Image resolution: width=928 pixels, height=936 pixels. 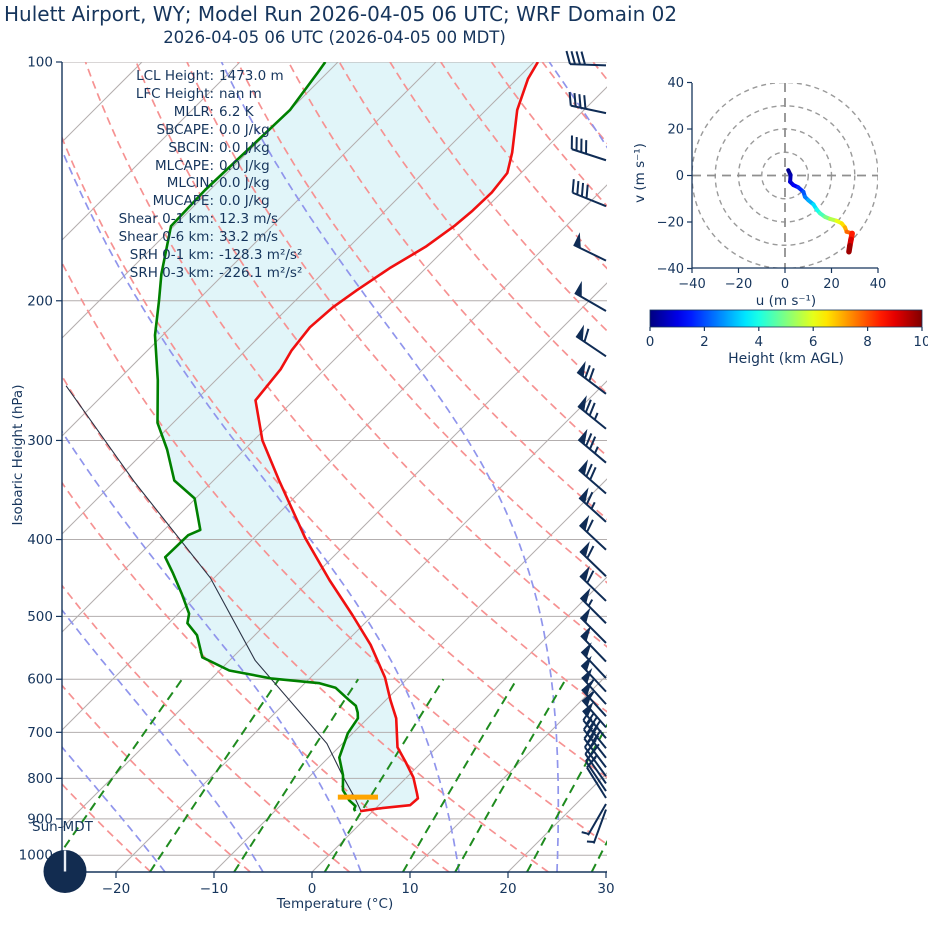 What do you see at coordinates (40, 779) in the screenshot?
I see `svg-text: 800` at bounding box center [40, 779].